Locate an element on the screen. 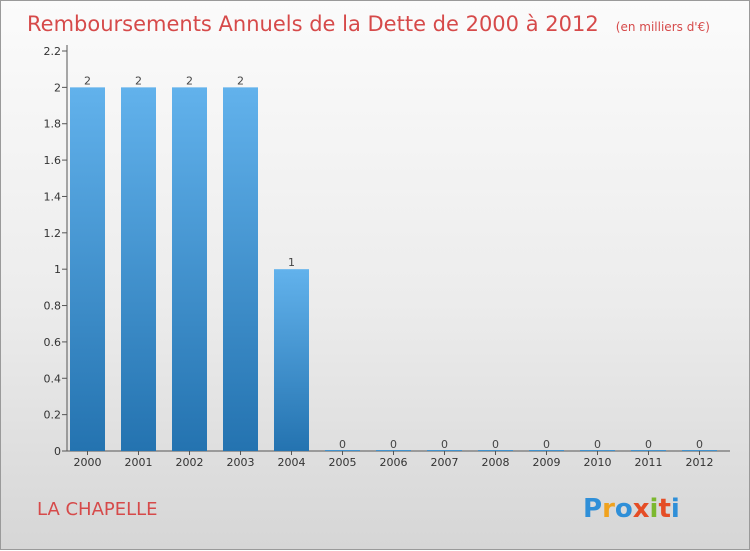 The height and width of the screenshot is (551, 750). x-tick-label: 2009 is located at coordinates (547, 462).